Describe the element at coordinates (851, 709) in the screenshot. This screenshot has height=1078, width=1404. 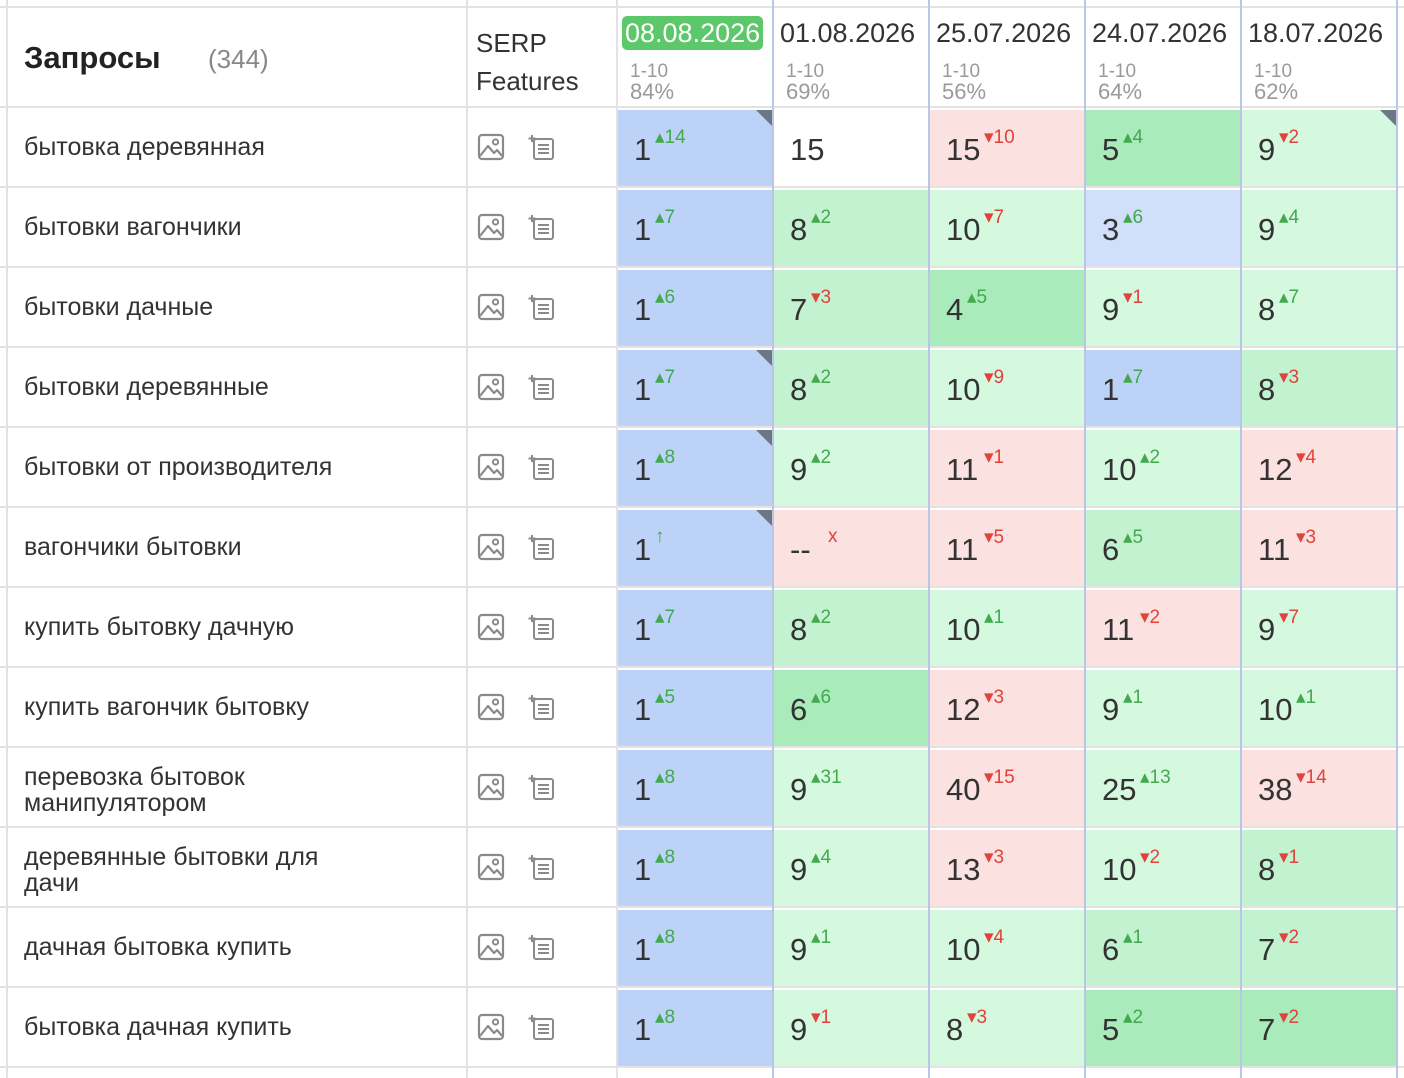
I see `position-cell: 6 ▴6` at that location.